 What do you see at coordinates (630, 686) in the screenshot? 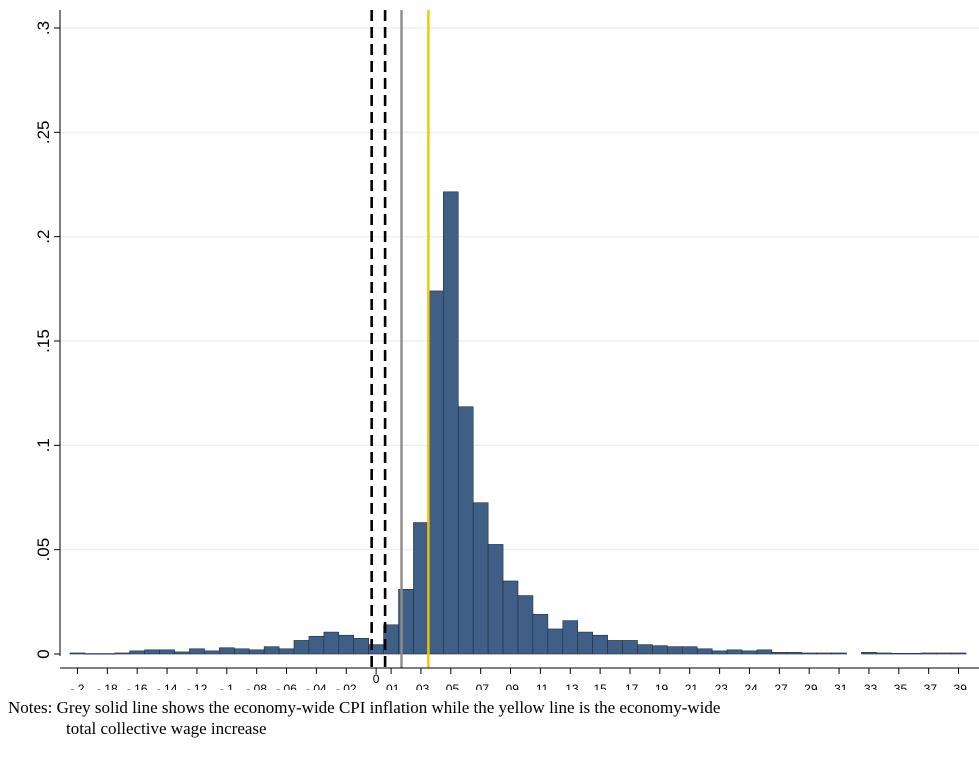
I see `x-tick-label: .17` at bounding box center [630, 686].